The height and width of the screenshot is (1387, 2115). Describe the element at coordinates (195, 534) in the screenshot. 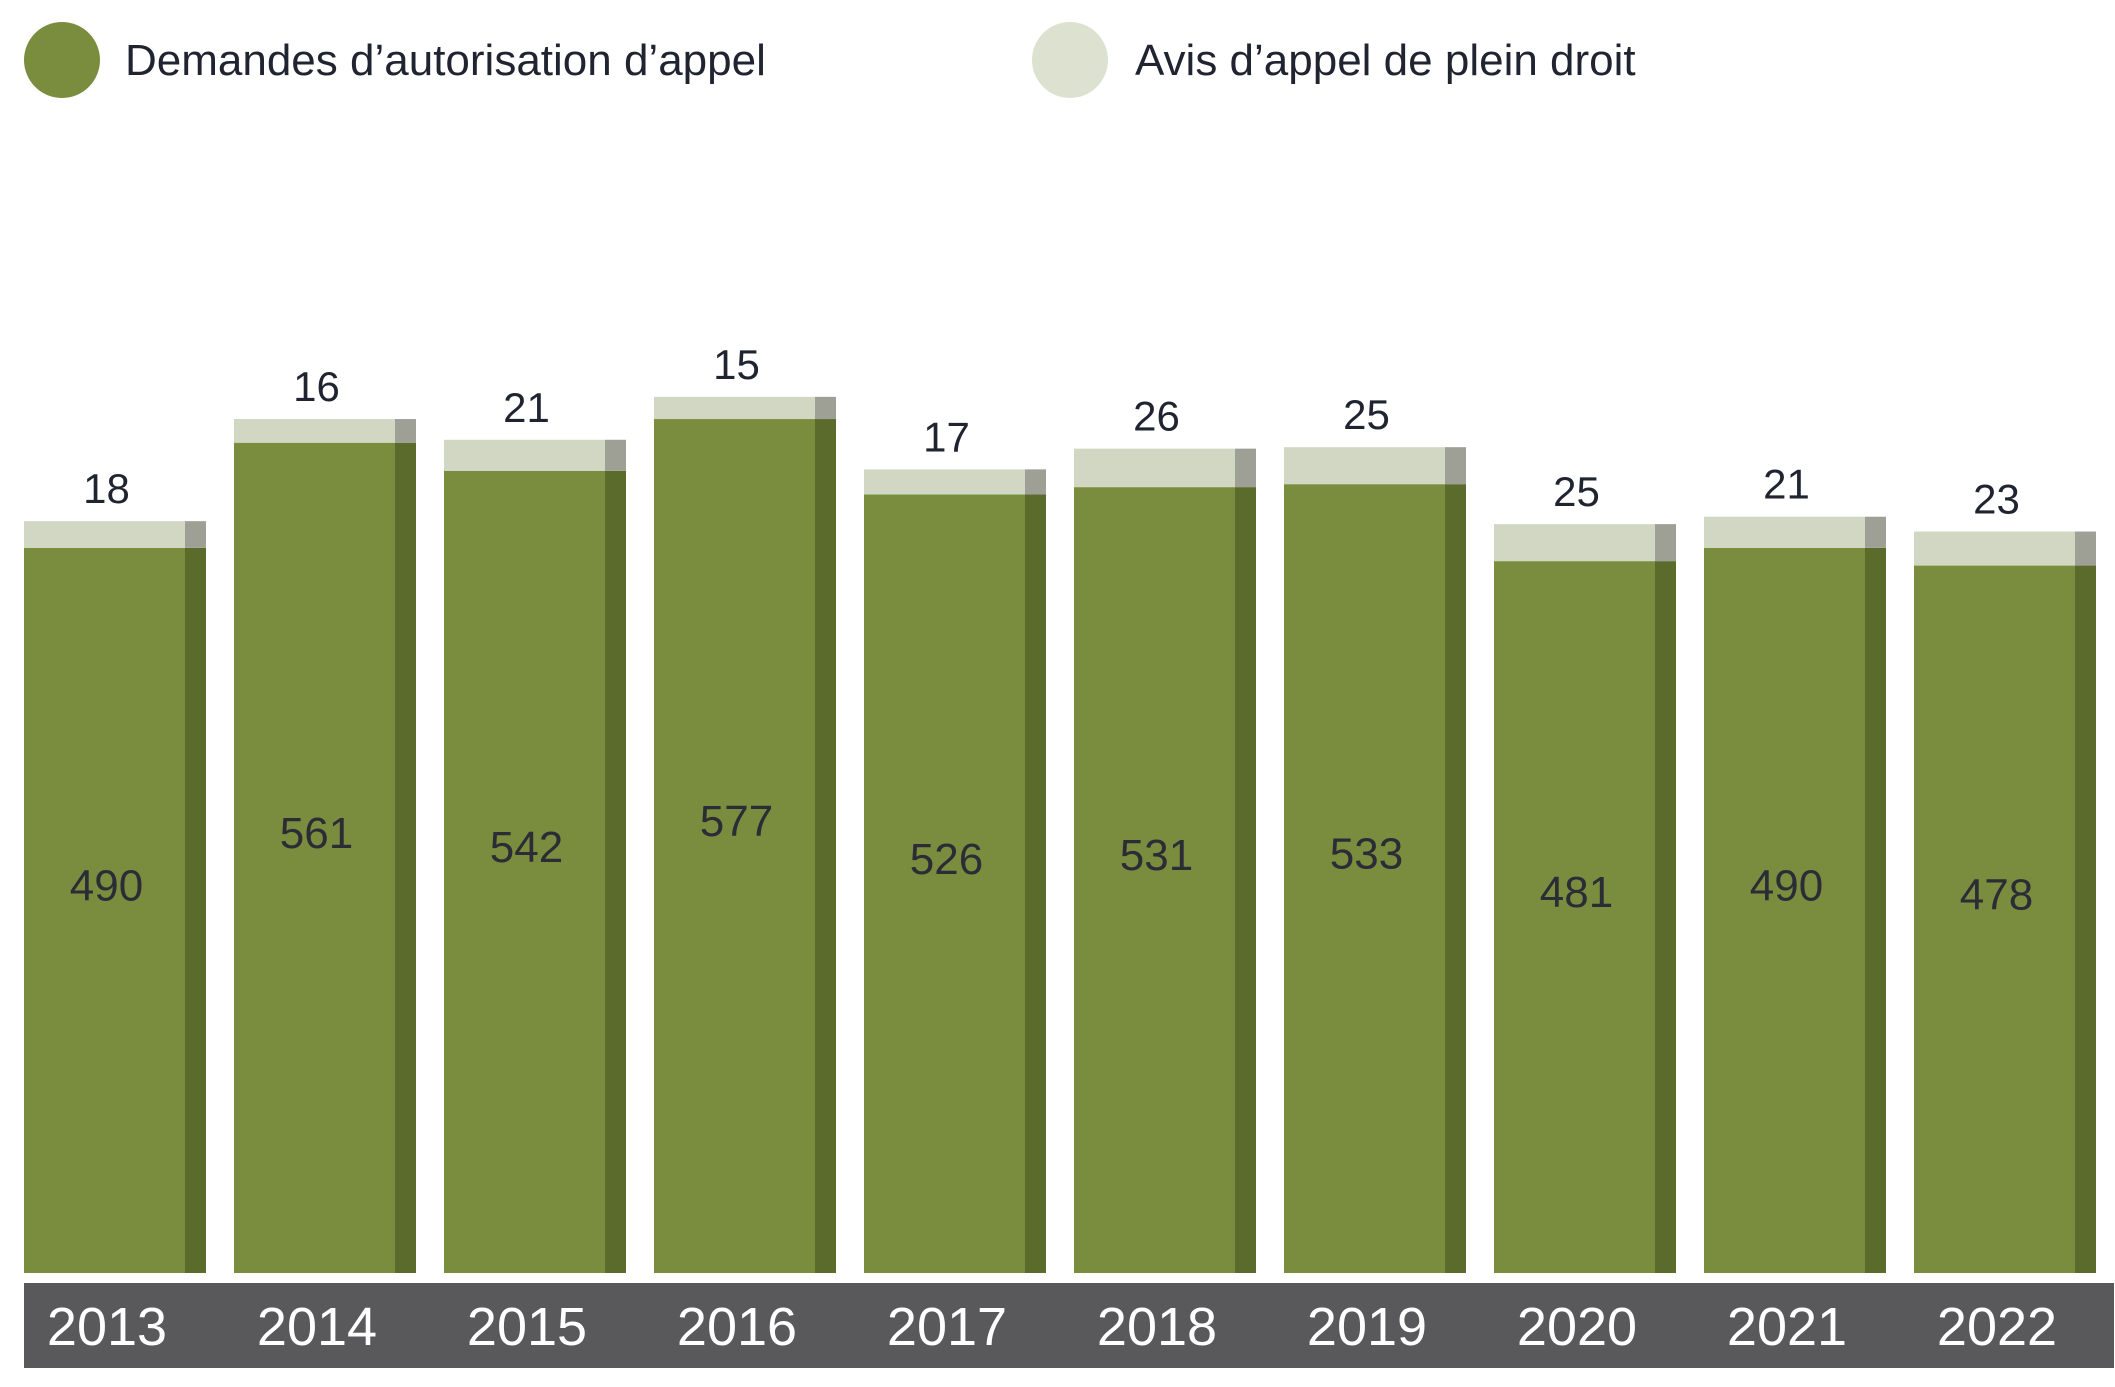

I see `bar-avis-edge-2013` at that location.